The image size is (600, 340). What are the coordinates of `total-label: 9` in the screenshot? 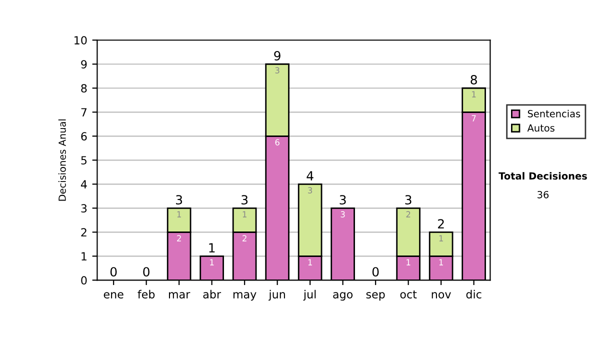 It's located at (277, 55).